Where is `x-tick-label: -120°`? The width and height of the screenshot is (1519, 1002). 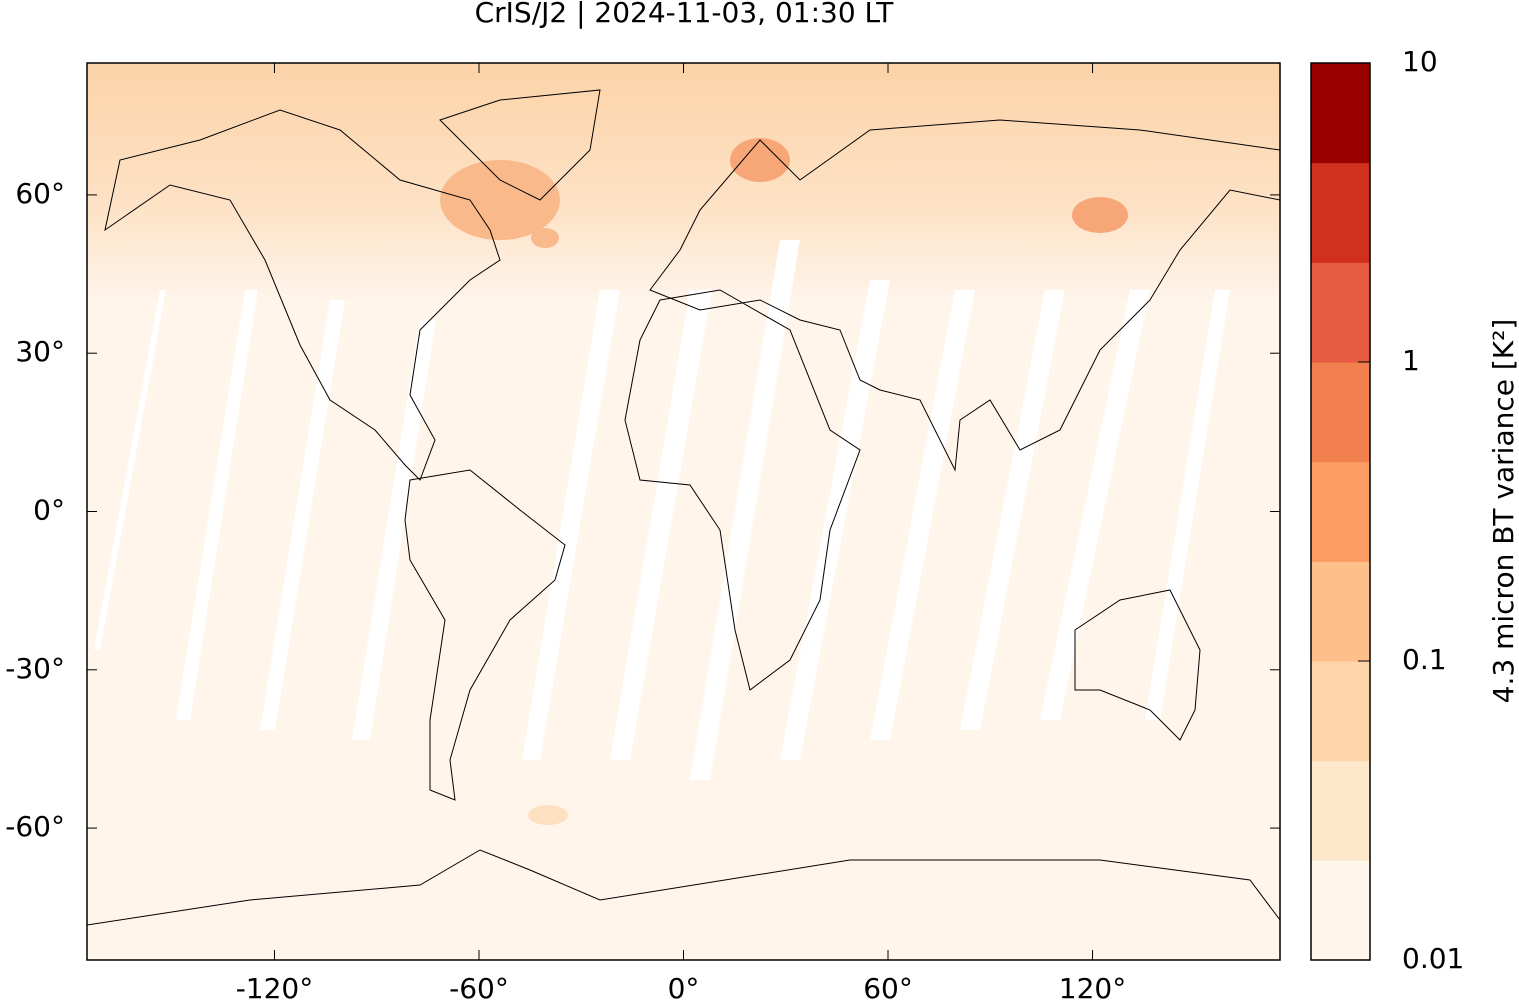
x-tick-label: -120° is located at coordinates (275, 987).